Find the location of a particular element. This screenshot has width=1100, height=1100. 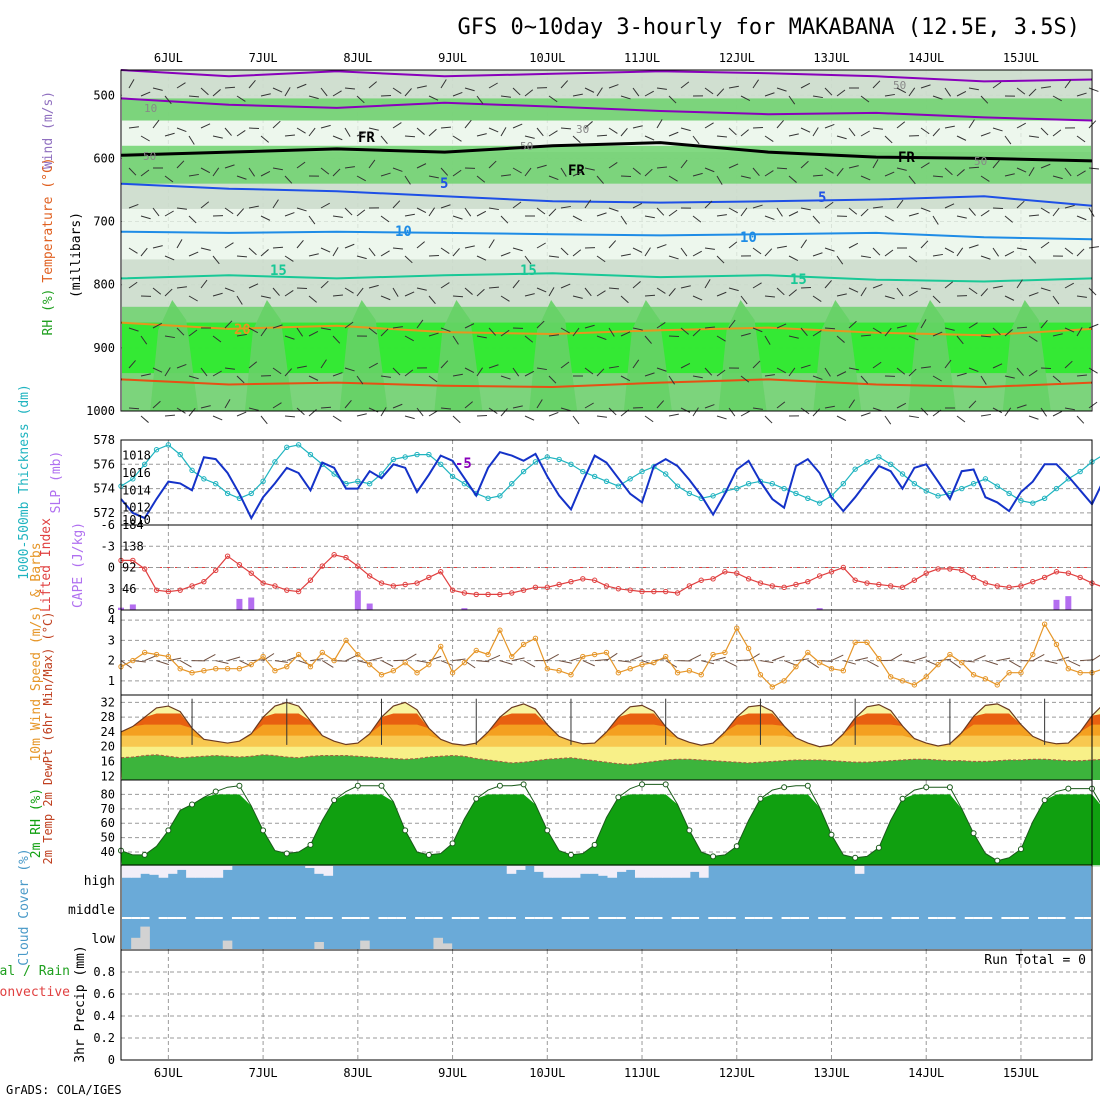

cloud-axis-label: Cloud Cover (%) is located at coordinates (24, 906).